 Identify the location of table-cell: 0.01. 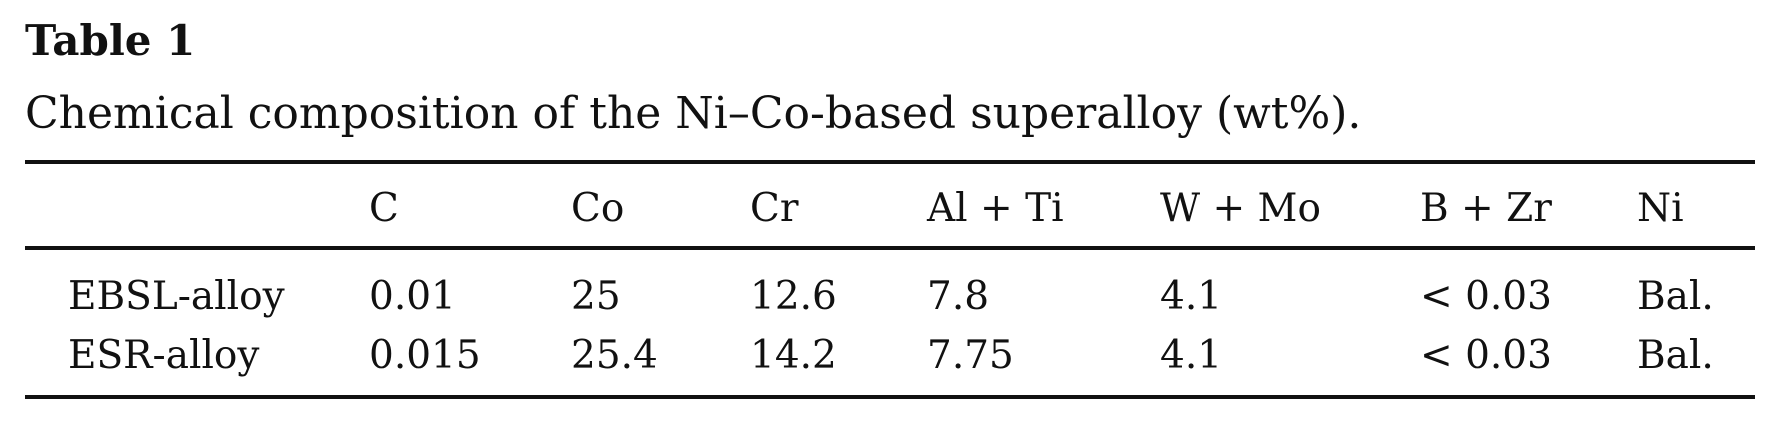
(412, 296).